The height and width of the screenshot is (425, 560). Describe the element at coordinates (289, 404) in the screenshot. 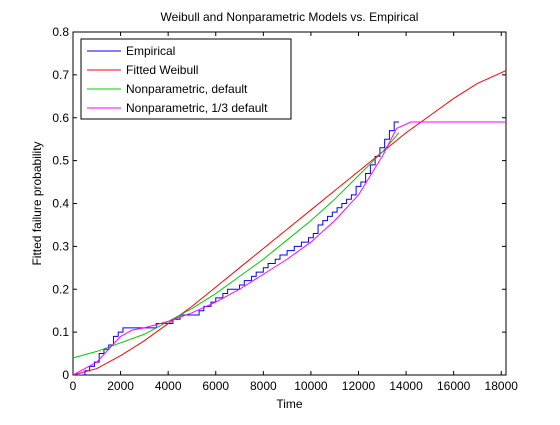

I see `x-axis-label: Time` at that location.